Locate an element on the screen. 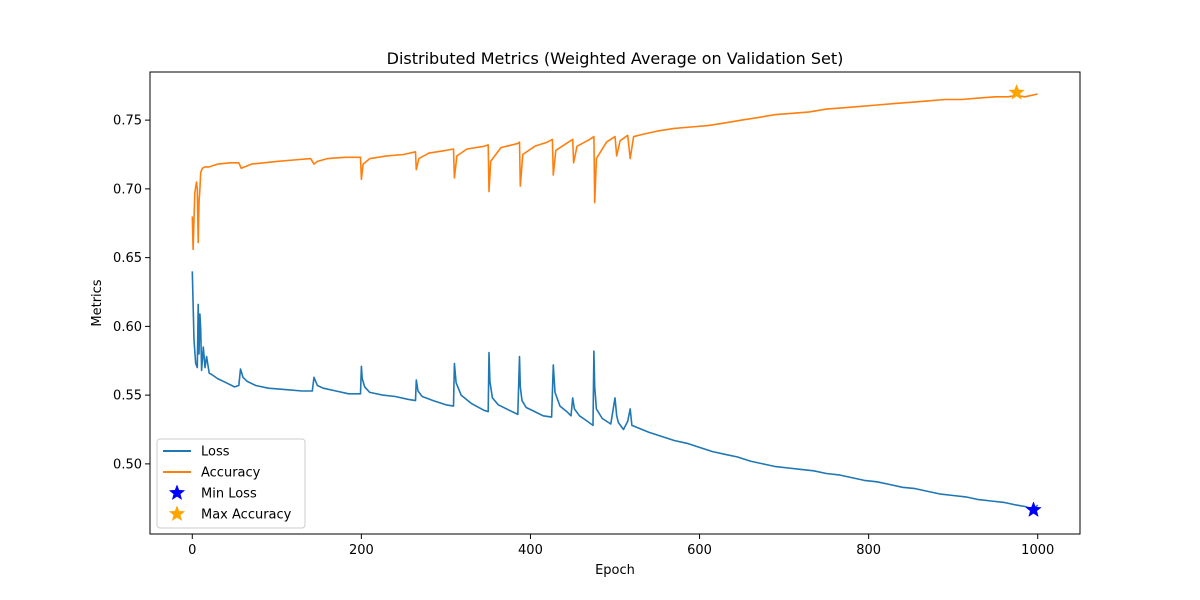  y-tick-label: 0.75 is located at coordinates (127, 121).